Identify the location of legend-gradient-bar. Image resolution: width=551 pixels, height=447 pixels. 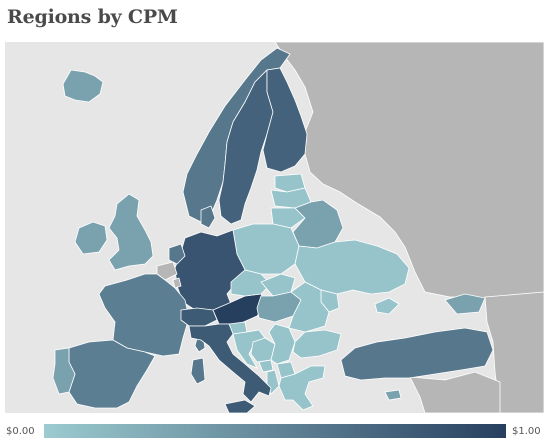
(275, 431).